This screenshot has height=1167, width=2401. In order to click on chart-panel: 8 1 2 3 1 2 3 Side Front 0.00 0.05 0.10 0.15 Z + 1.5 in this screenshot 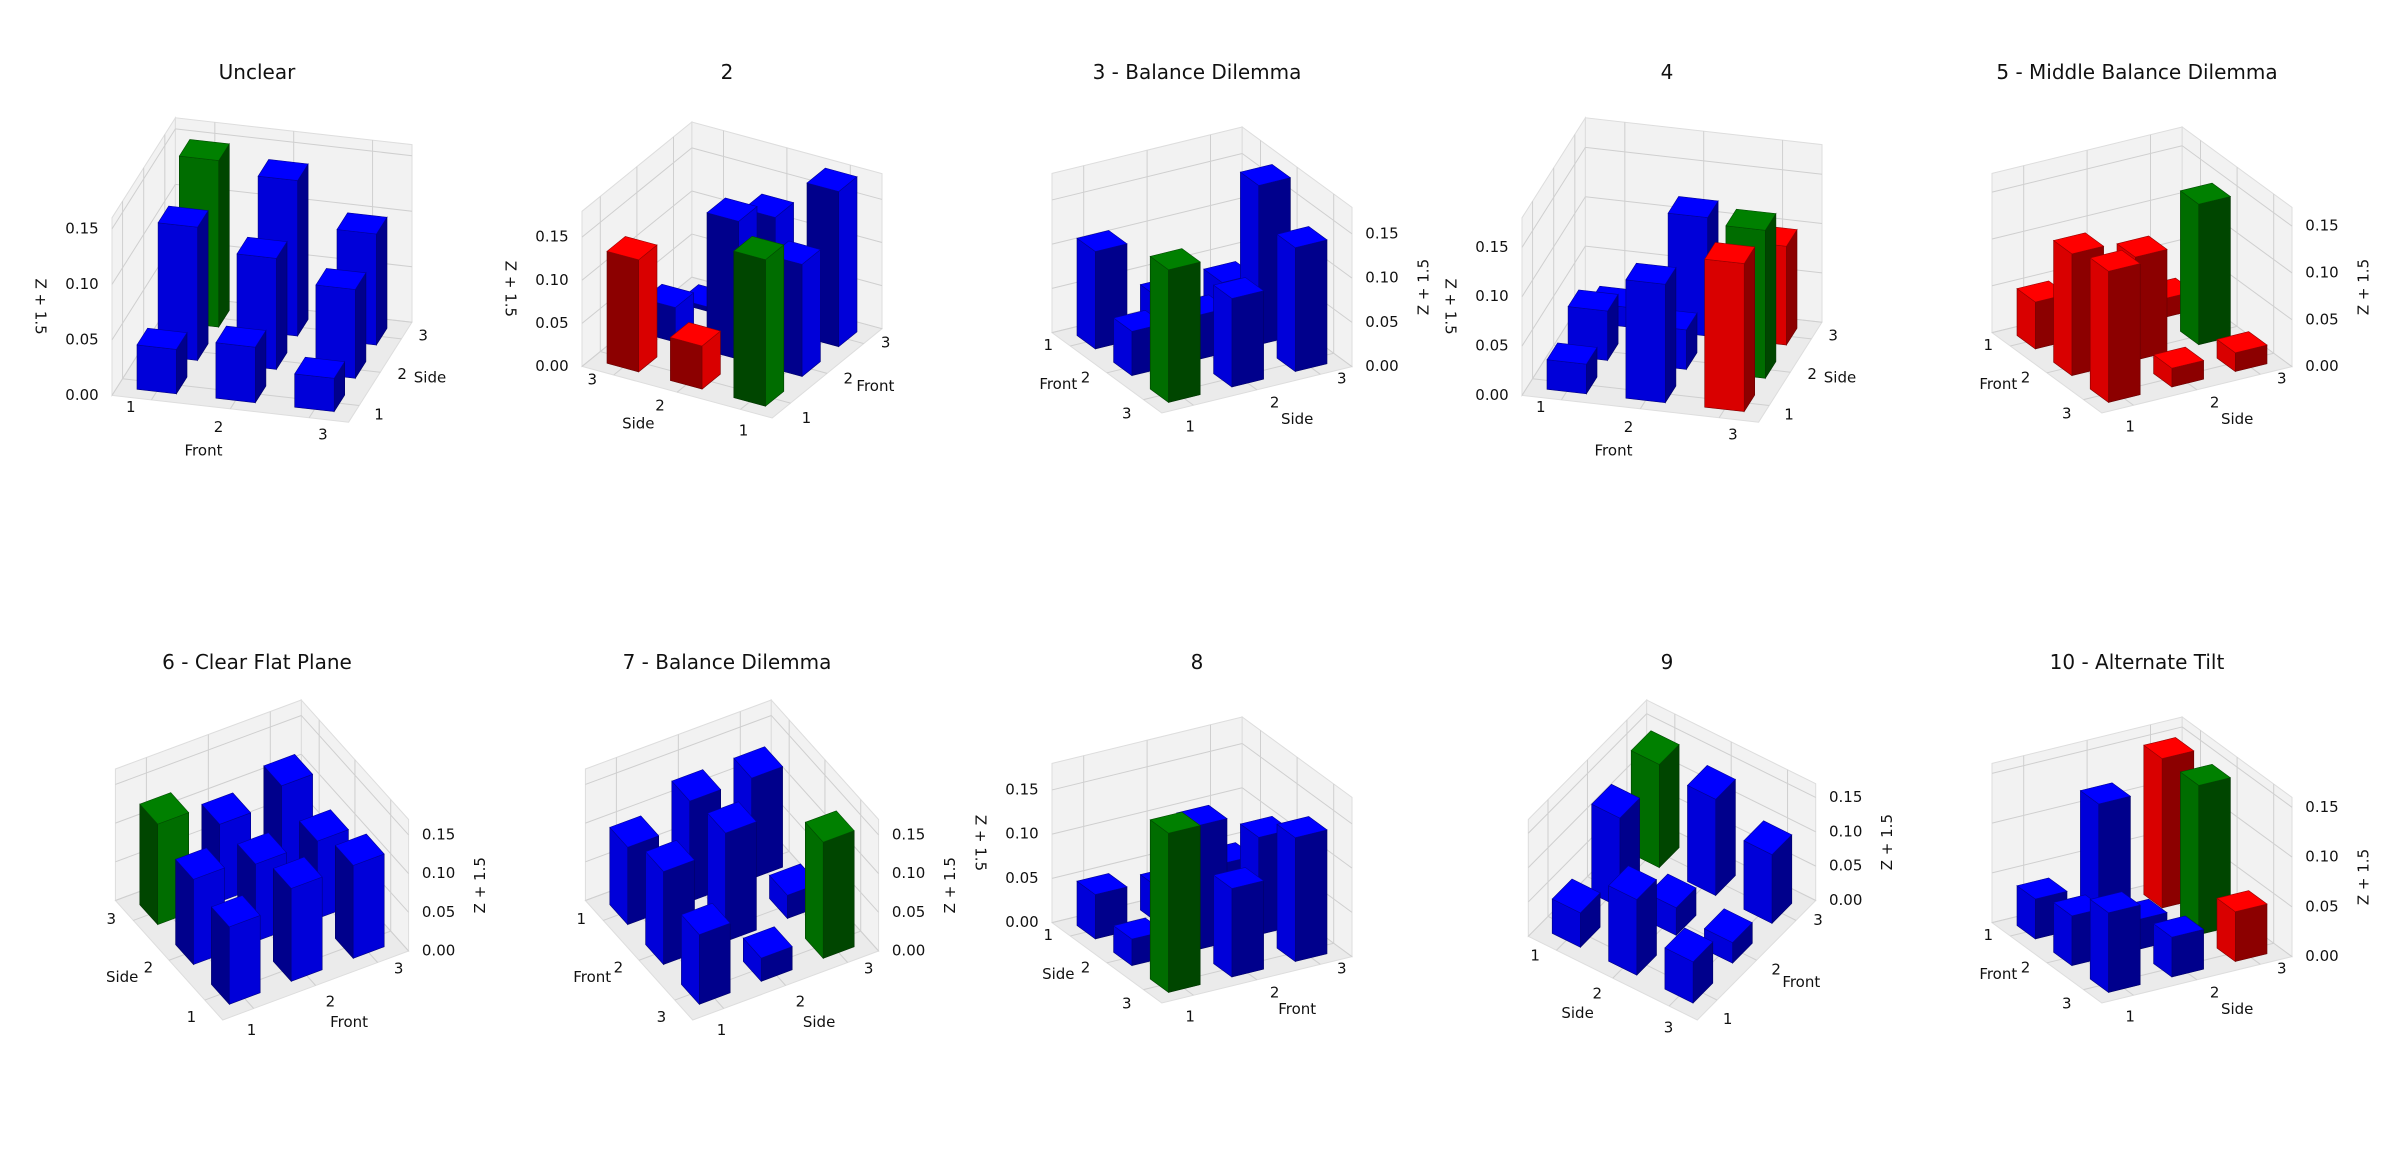, I will do `click(1197, 850)`.